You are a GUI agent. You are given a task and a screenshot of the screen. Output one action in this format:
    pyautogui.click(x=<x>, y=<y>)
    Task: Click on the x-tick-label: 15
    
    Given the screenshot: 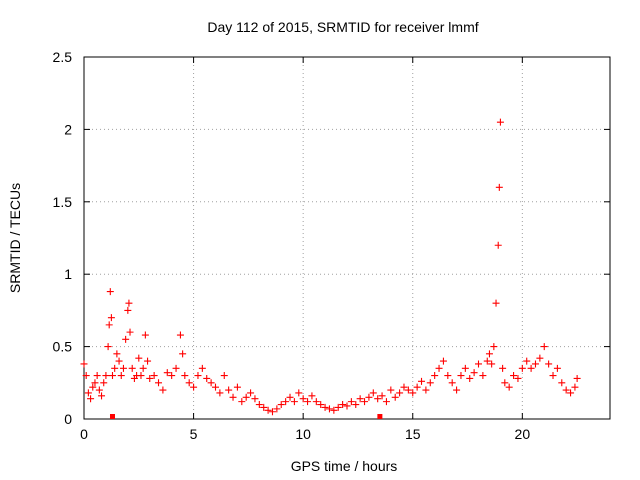 What is the action you would take?
    pyautogui.click(x=413, y=434)
    